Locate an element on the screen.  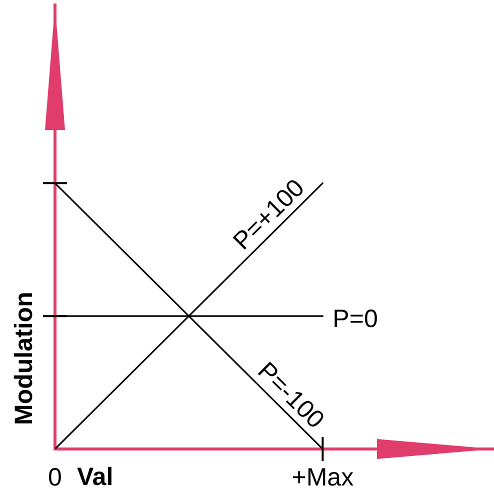
x-tick-label: 0 is located at coordinates (55, 477).